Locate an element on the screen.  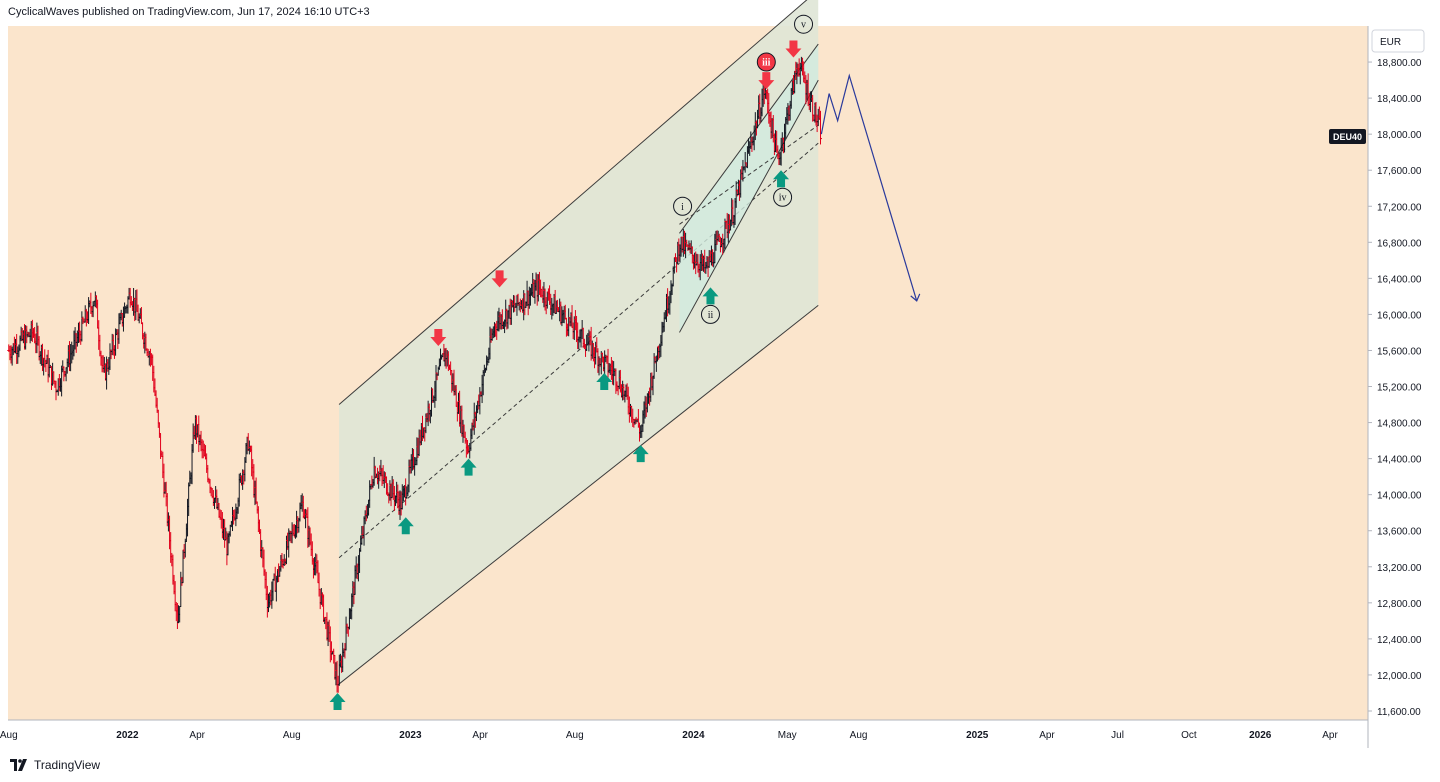
wave-label: ii is located at coordinates (710, 314).